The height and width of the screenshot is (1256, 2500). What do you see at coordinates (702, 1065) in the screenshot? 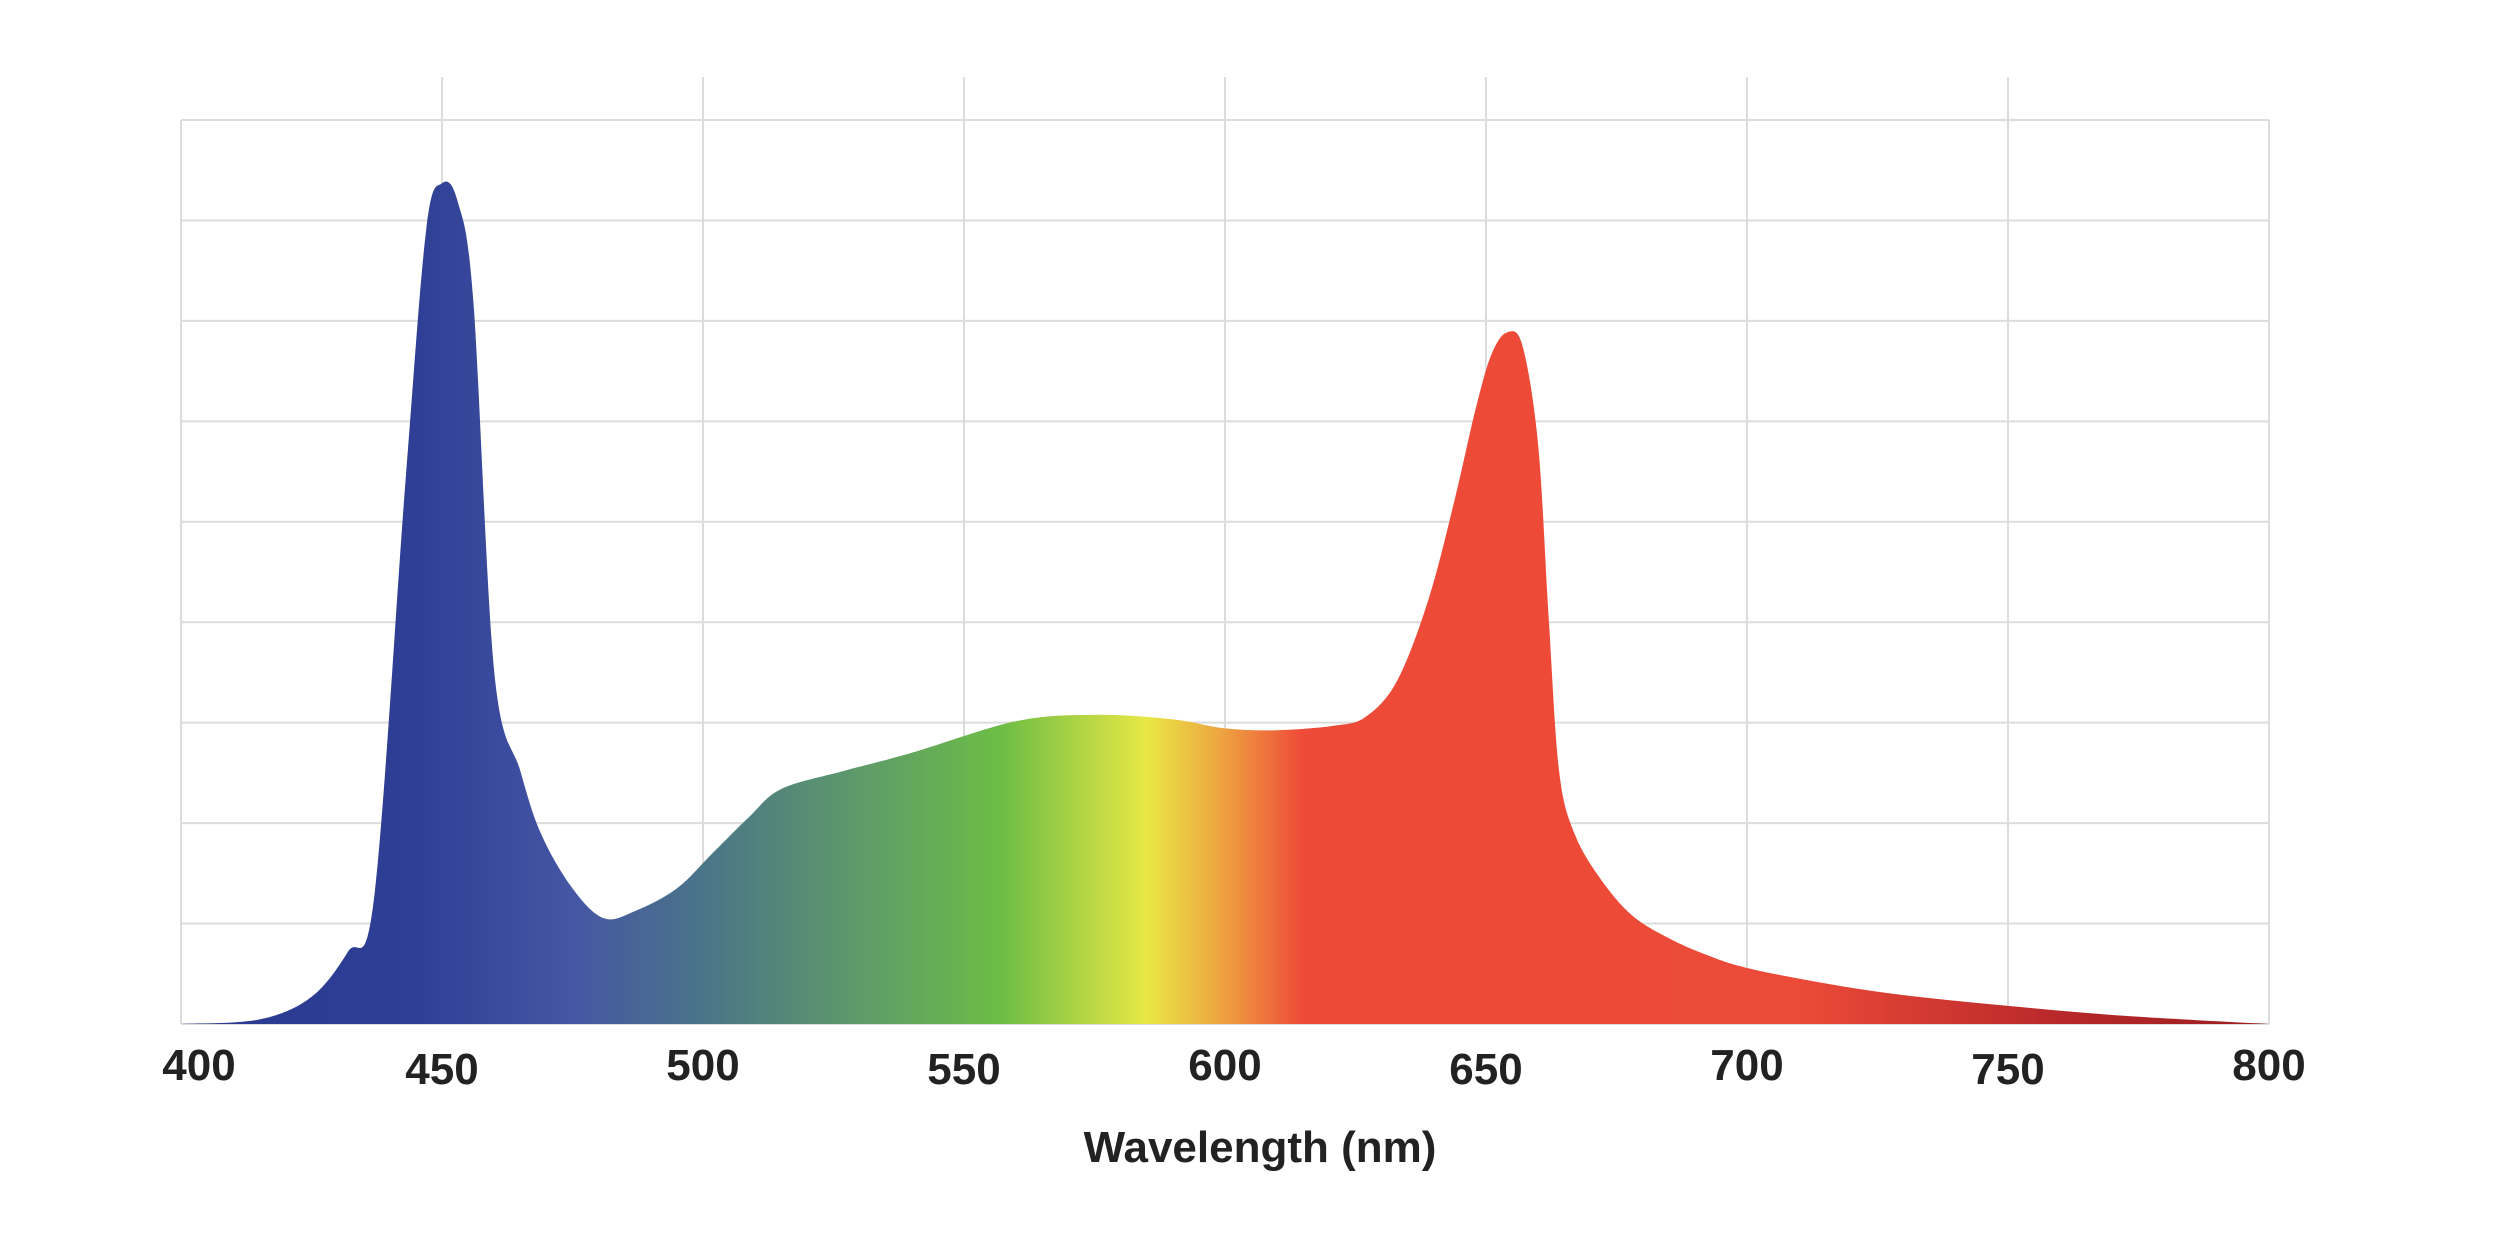
I see `x-tick-label: 500` at bounding box center [702, 1065].